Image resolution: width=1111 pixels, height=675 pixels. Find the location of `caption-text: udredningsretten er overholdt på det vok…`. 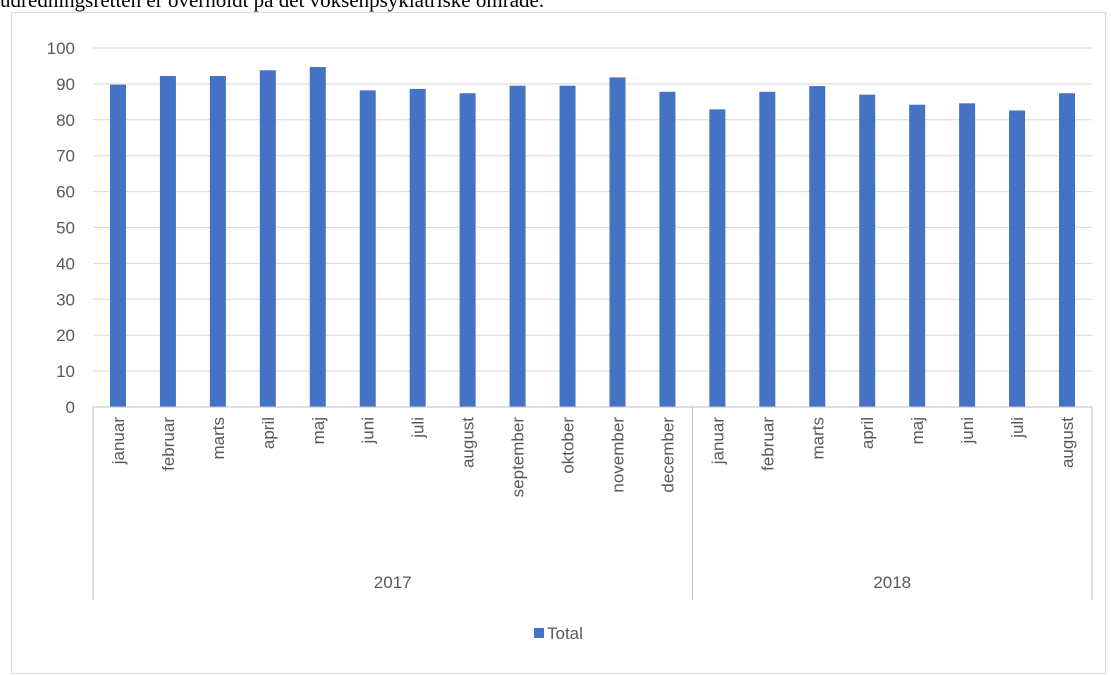

caption-text: udredningsretten er overholdt på det vok… is located at coordinates (272, 6).